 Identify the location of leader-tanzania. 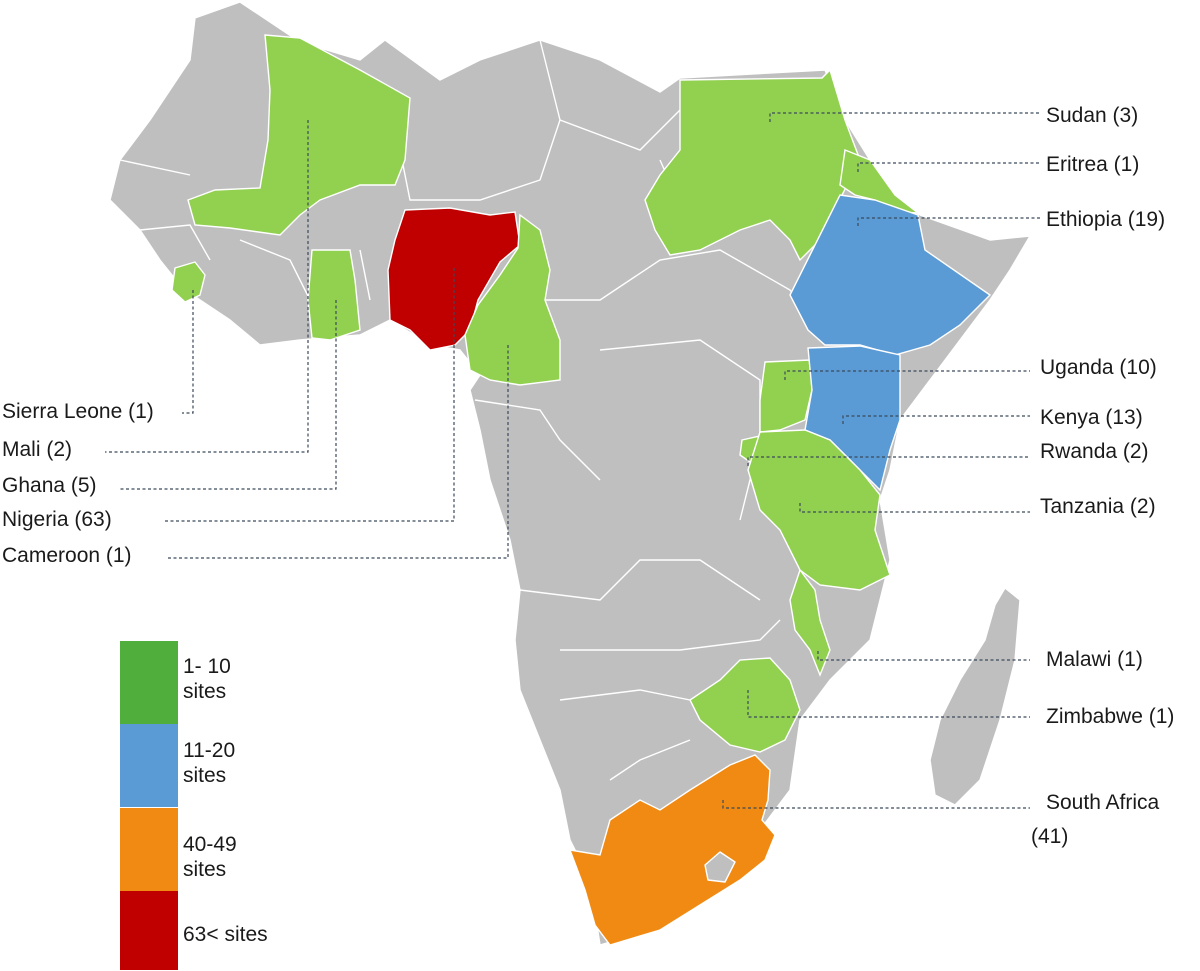
(914, 508).